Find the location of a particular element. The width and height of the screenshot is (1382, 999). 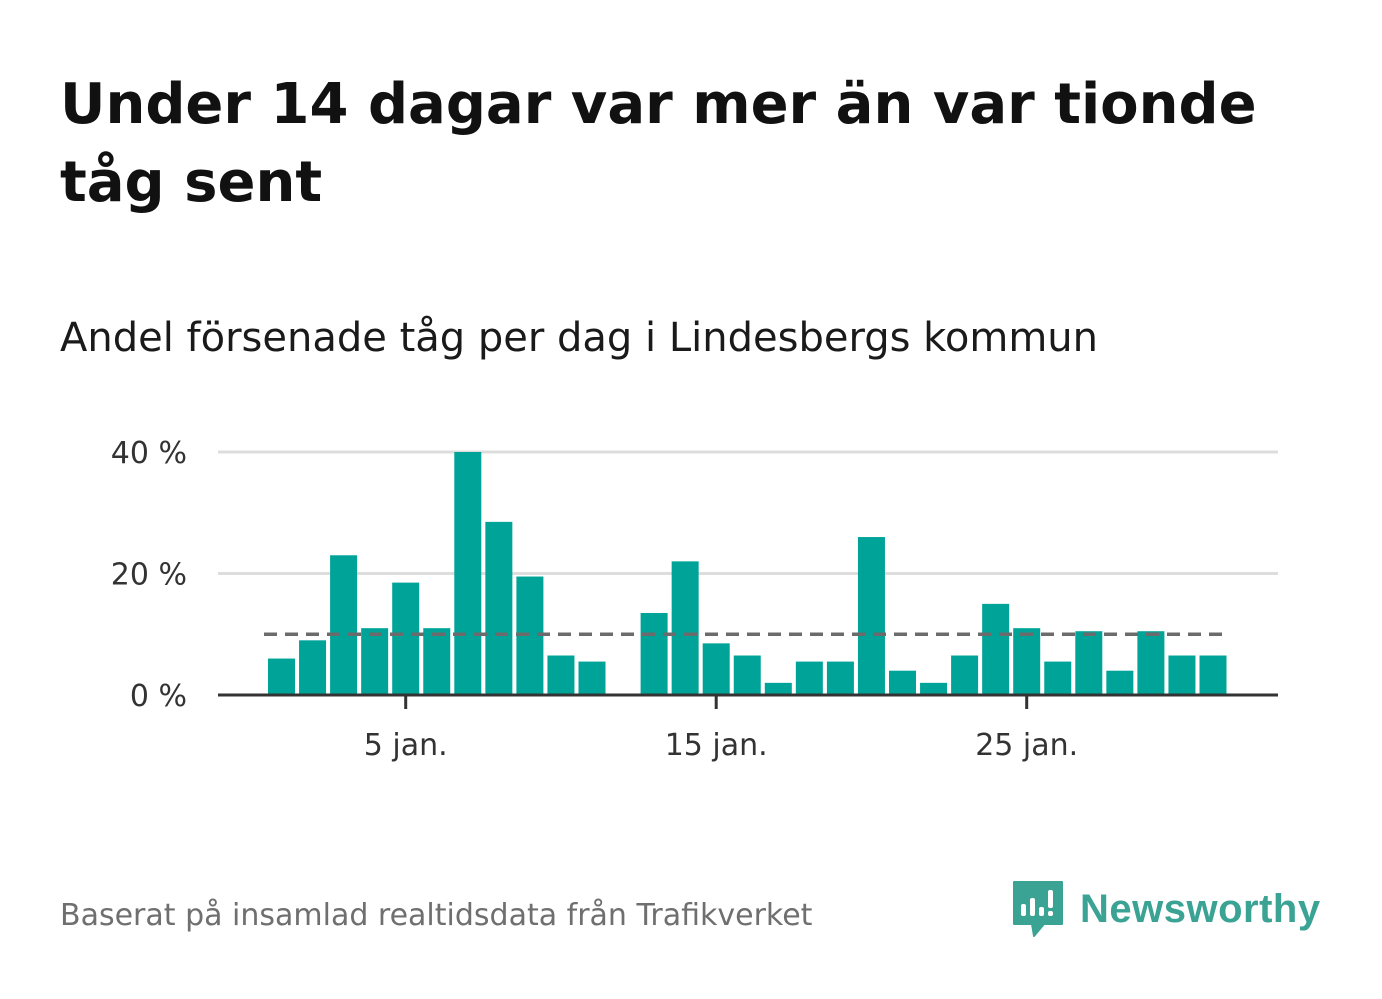

newsworthy-logo-icon is located at coordinates (1038, 909).